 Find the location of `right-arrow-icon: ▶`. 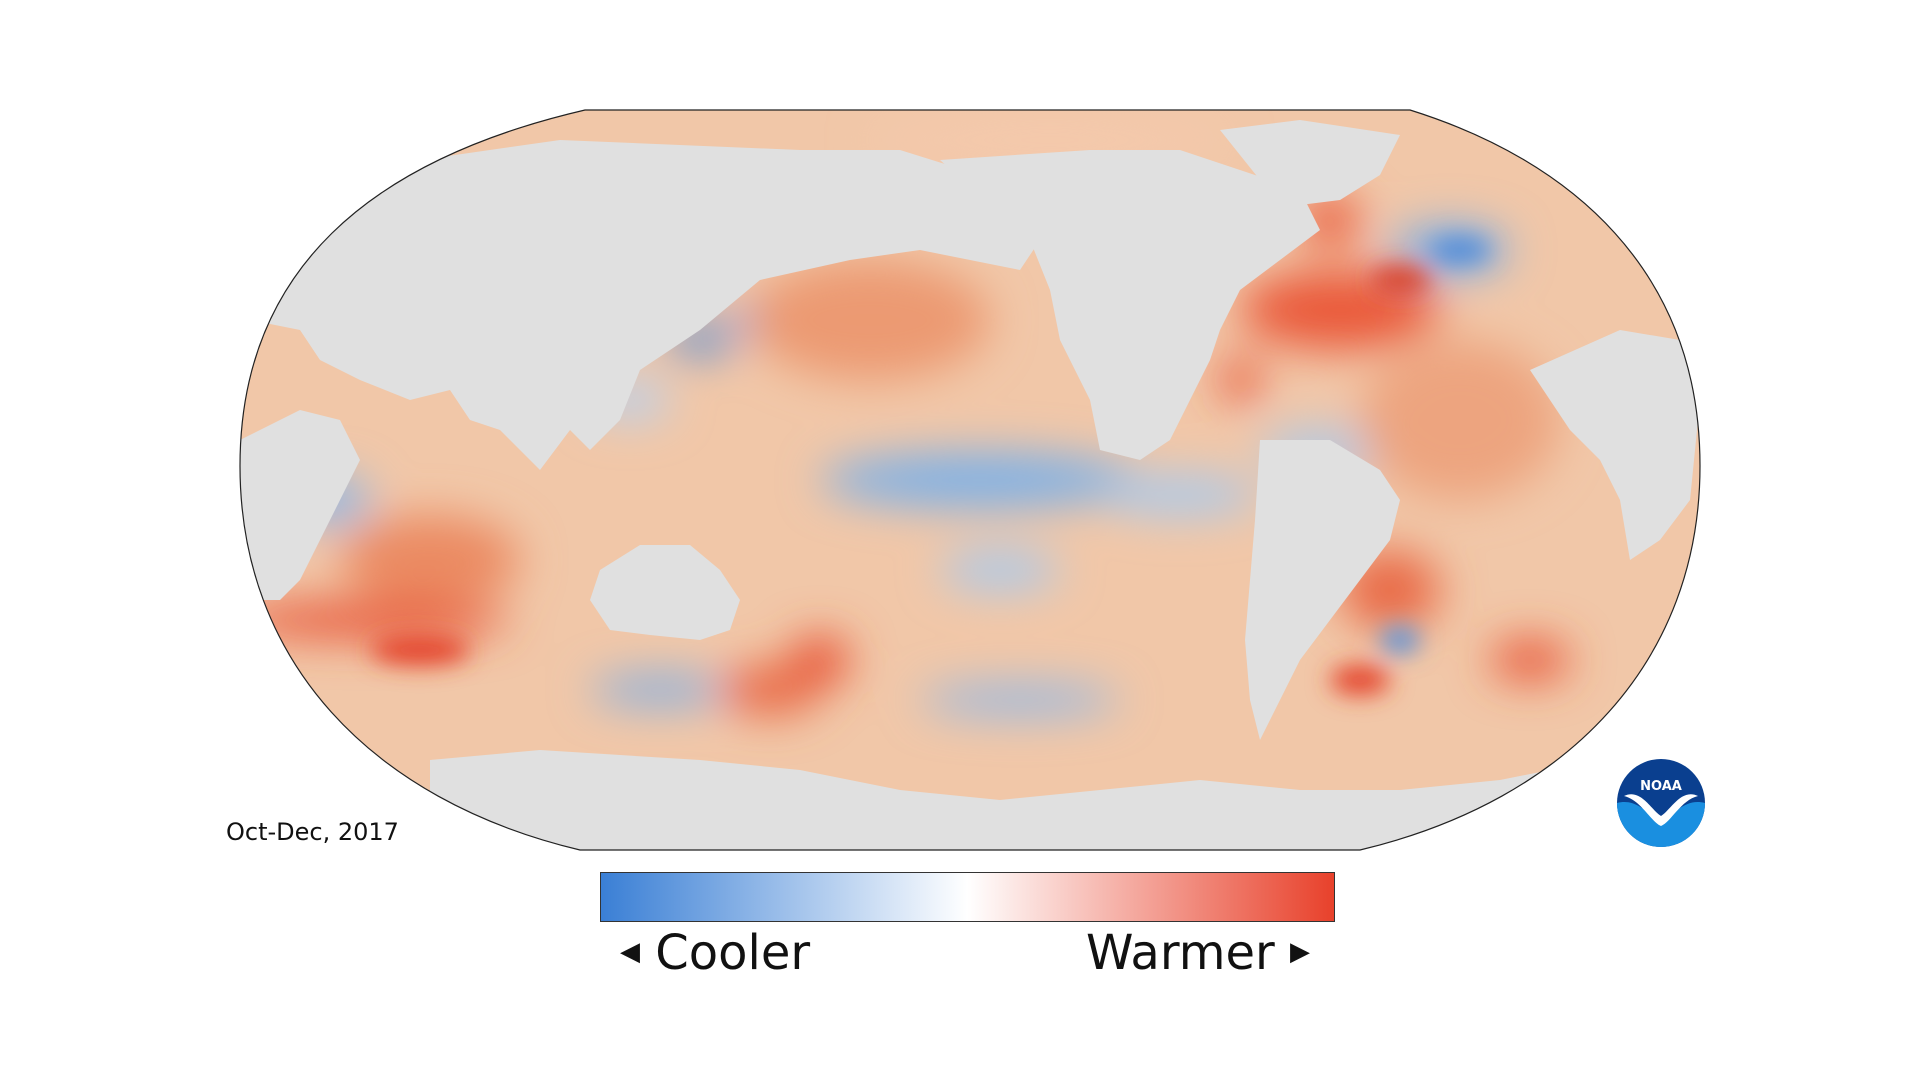

right-arrow-icon: ▶ is located at coordinates (1300, 952).